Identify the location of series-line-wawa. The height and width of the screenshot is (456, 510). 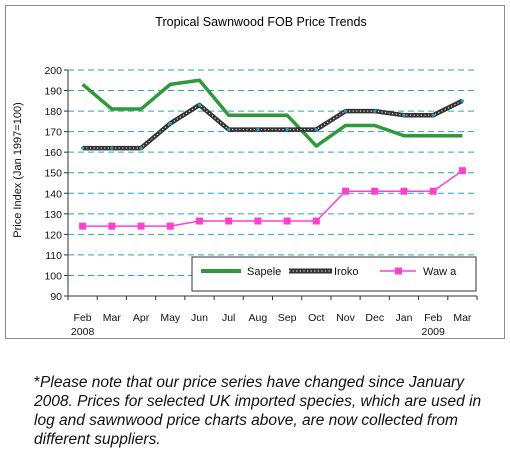
(272, 198).